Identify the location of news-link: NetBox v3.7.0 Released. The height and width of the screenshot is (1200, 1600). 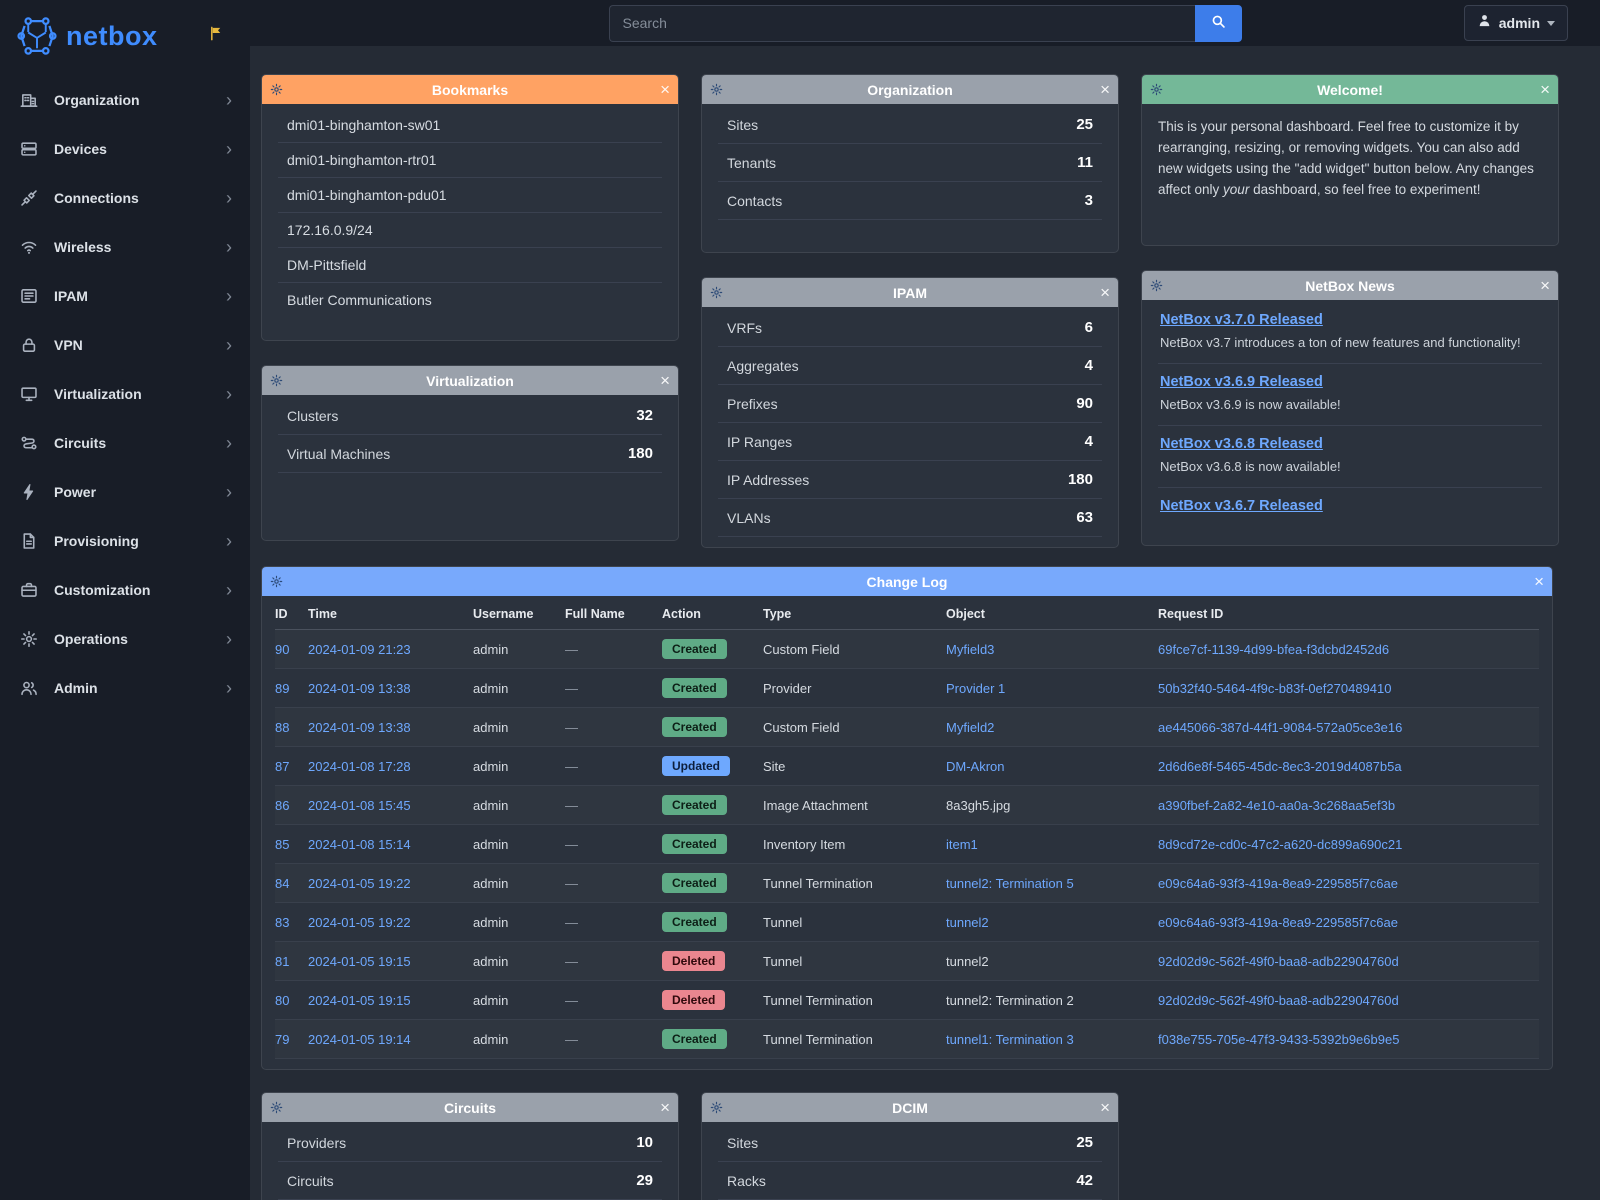
(1241, 320).